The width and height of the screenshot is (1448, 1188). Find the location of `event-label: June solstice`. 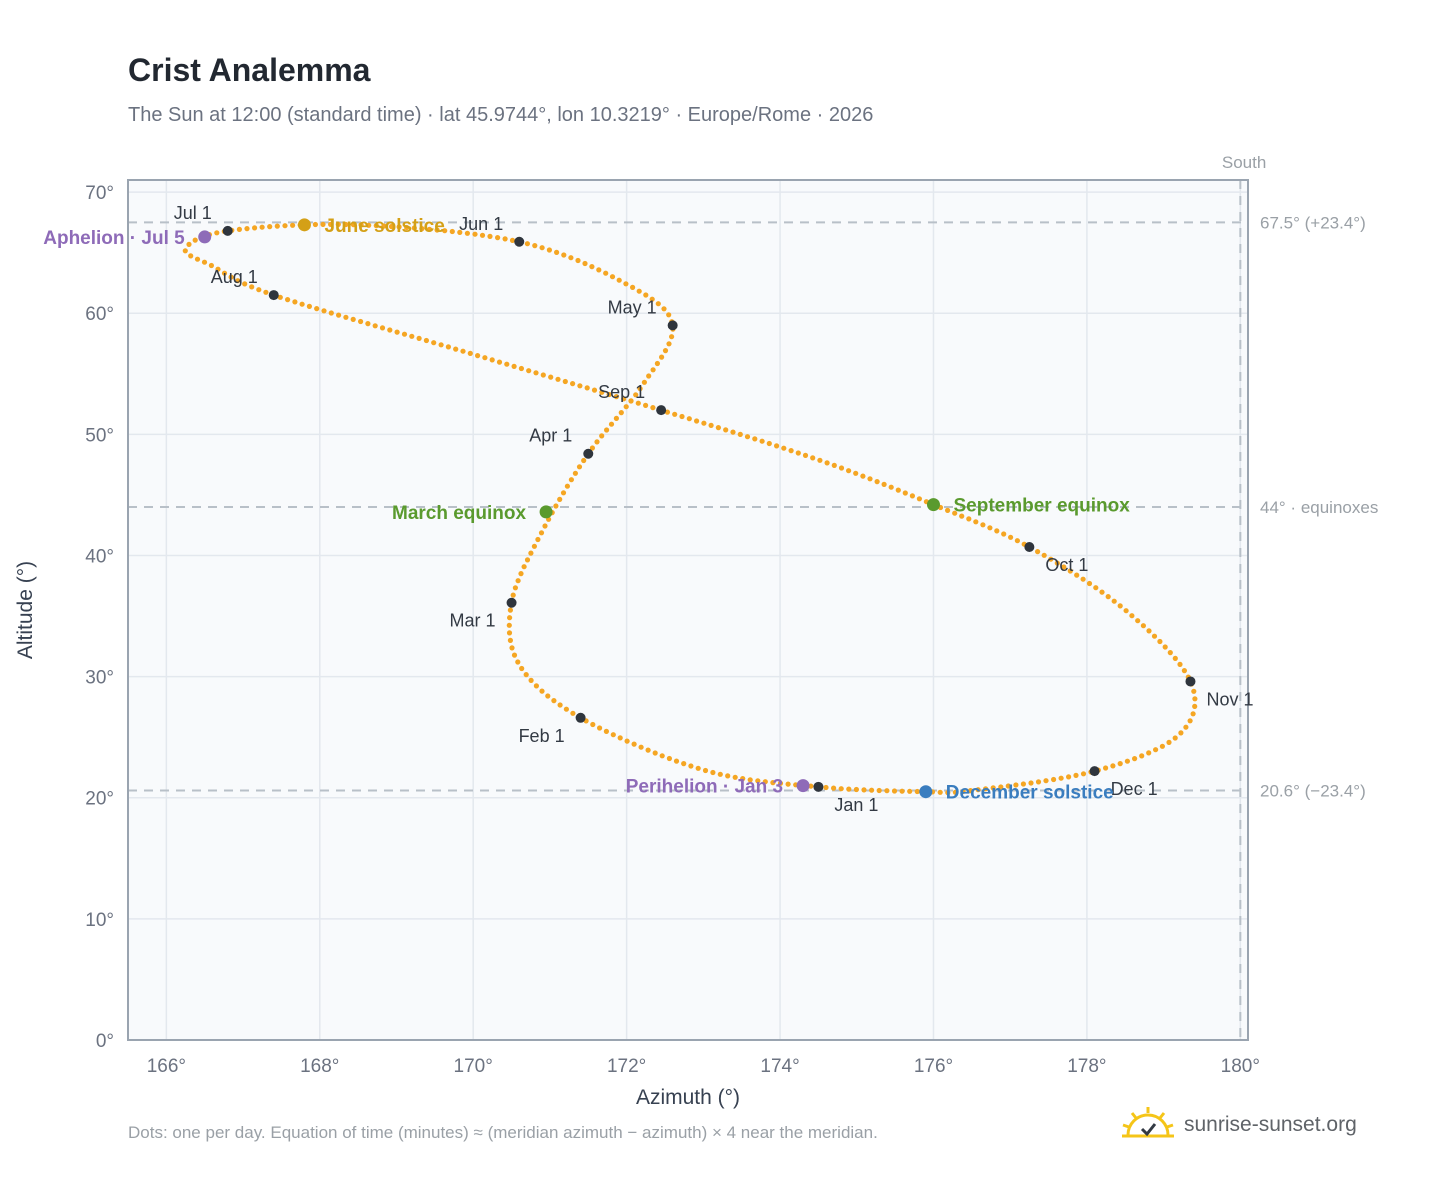

event-label: June solstice is located at coordinates (384, 226).